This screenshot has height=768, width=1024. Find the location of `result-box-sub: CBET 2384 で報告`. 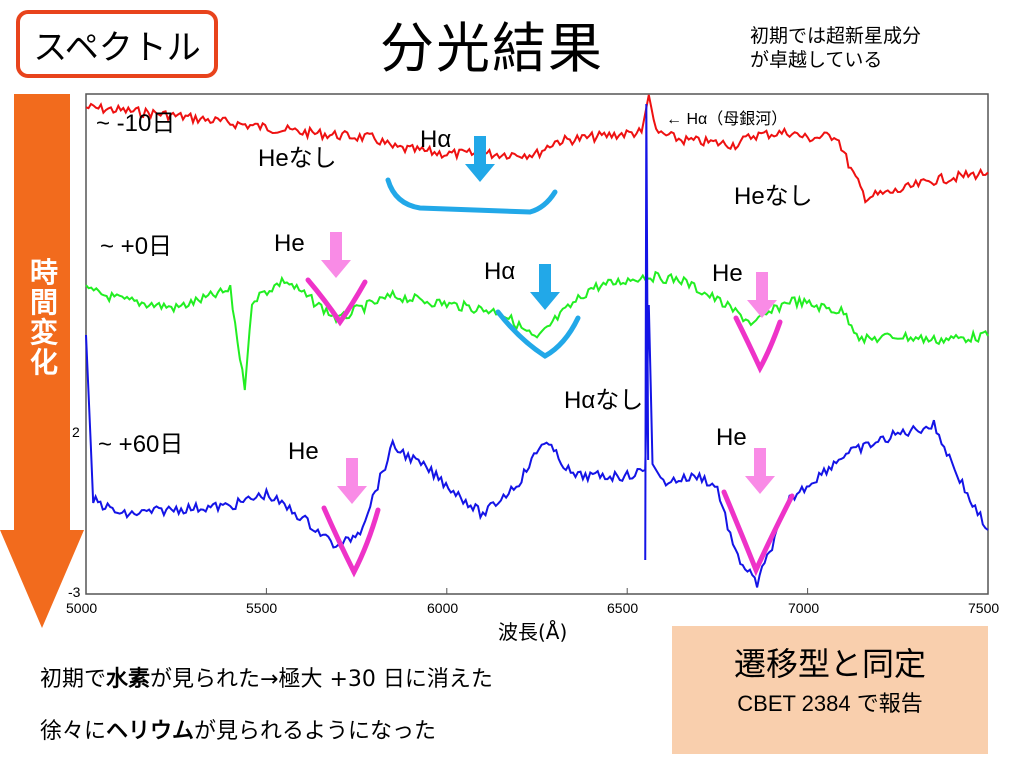

result-box-sub: CBET 2384 で報告 is located at coordinates (830, 703).